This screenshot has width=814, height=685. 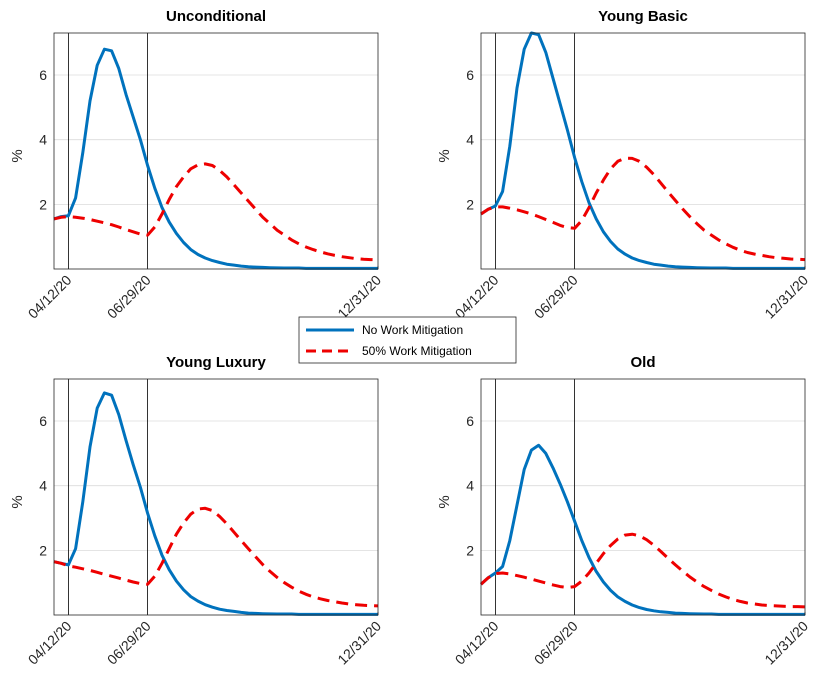 What do you see at coordinates (643, 16) in the screenshot?
I see `panel-title: Young Basic` at bounding box center [643, 16].